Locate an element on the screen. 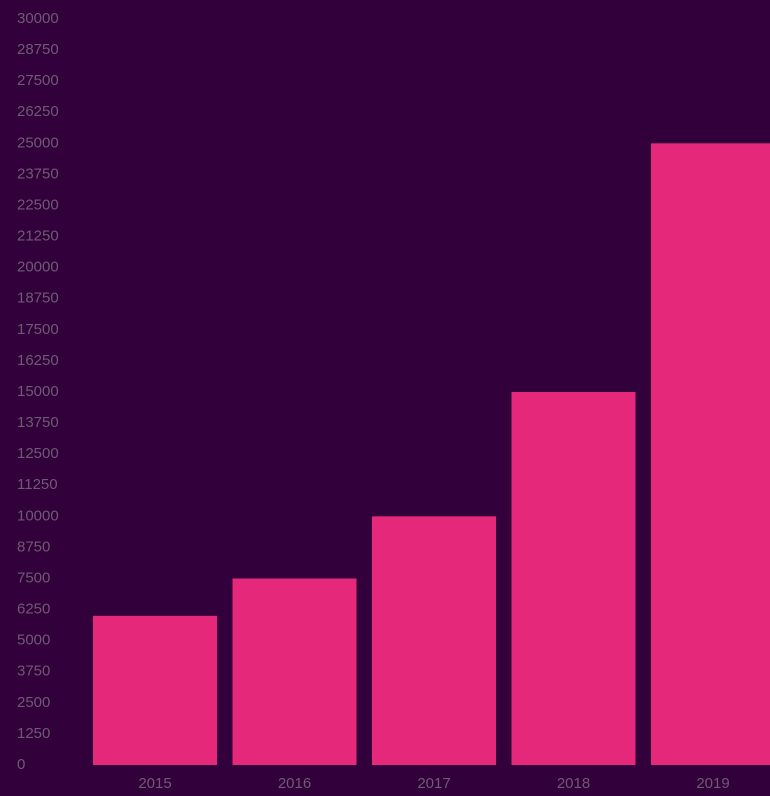 The height and width of the screenshot is (796, 770). y-tick-label: 25000 is located at coordinates (38, 142).